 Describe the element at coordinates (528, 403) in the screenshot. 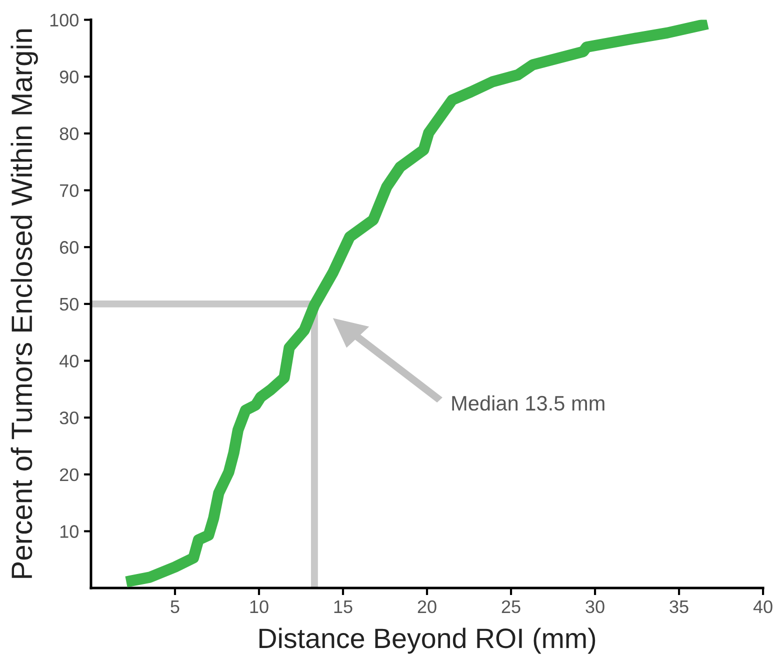

I see `annotation: Median 13.5 mm` at that location.